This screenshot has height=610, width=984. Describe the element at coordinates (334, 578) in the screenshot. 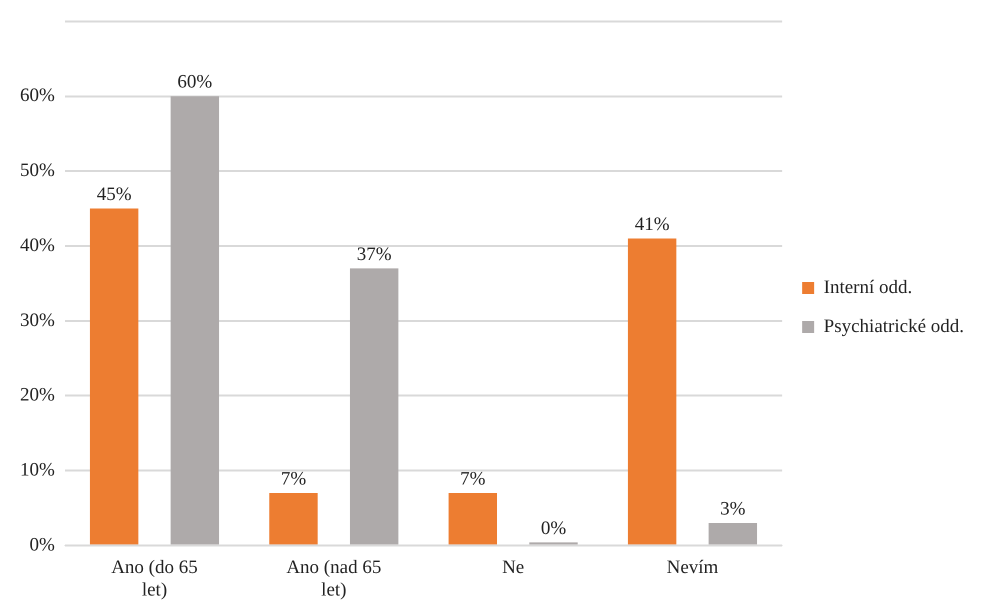

I see `x-tick-label: Ano (nad 65 let)` at that location.